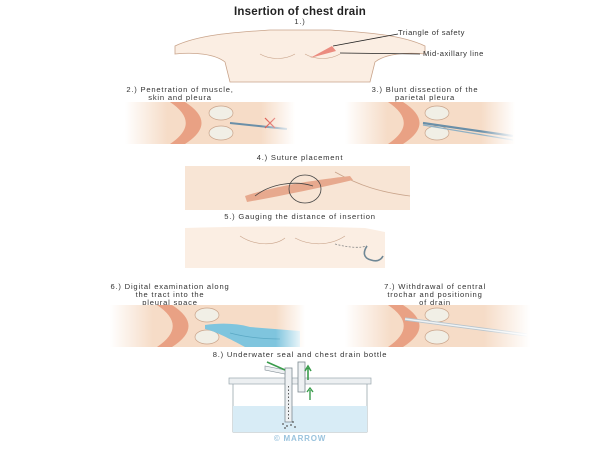 Image resolution: width=600 pixels, height=451 pixels. I want to click on step-7-caption-line-2: trochar and positioning, so click(435, 295).